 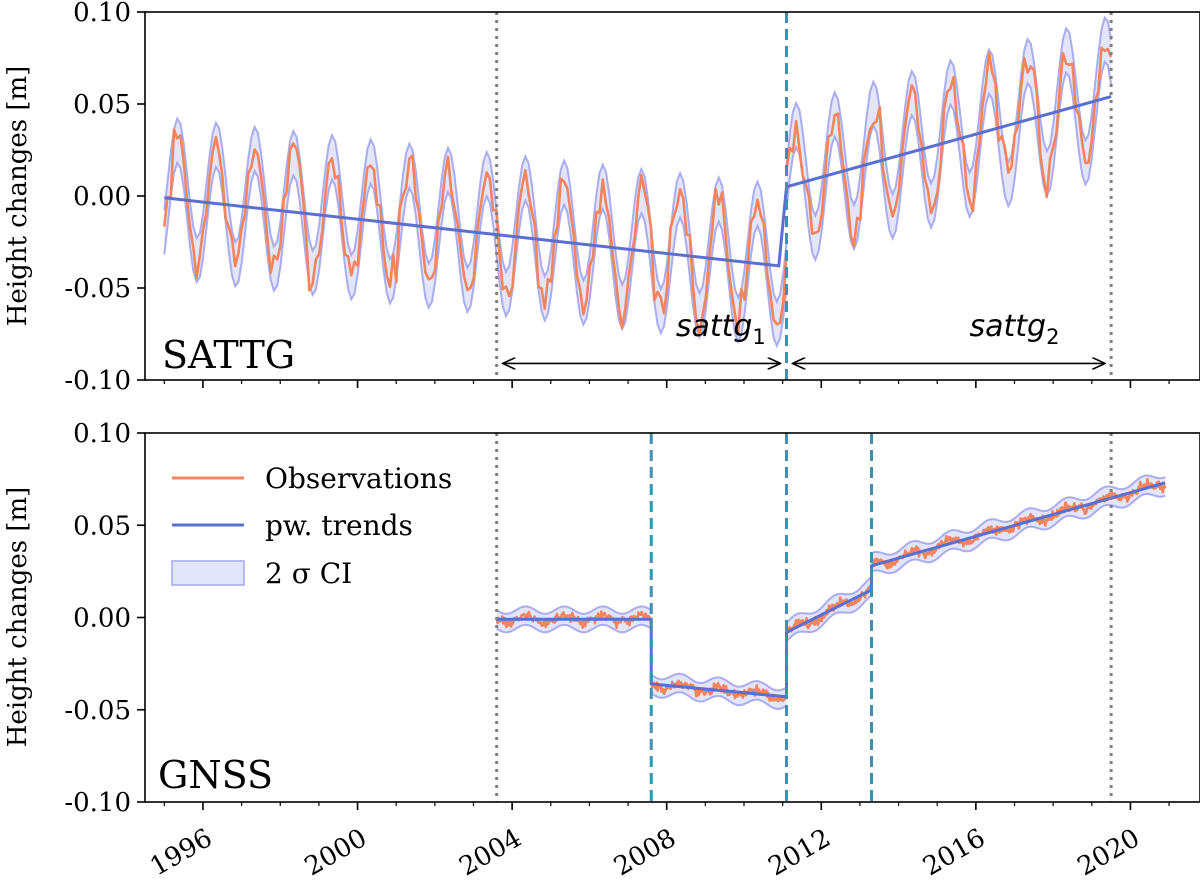 What do you see at coordinates (228, 355) in the screenshot?
I see `sattg-panel-label: SATTG` at bounding box center [228, 355].